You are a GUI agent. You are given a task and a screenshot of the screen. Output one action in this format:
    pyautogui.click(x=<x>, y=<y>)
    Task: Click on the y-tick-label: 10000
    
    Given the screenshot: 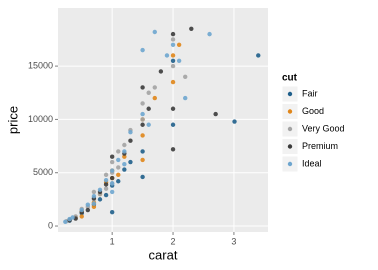 What is the action you would take?
    pyautogui.click(x=40, y=119)
    